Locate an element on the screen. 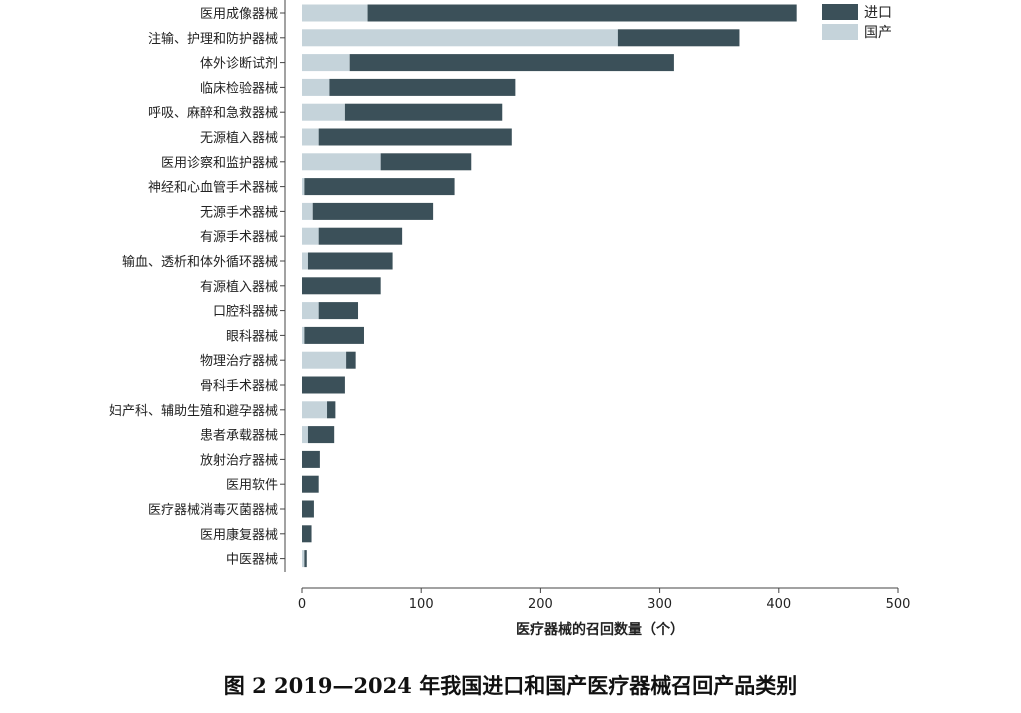 The height and width of the screenshot is (713, 1021). category-label: 医用诊察和监护器械 is located at coordinates (219, 163).